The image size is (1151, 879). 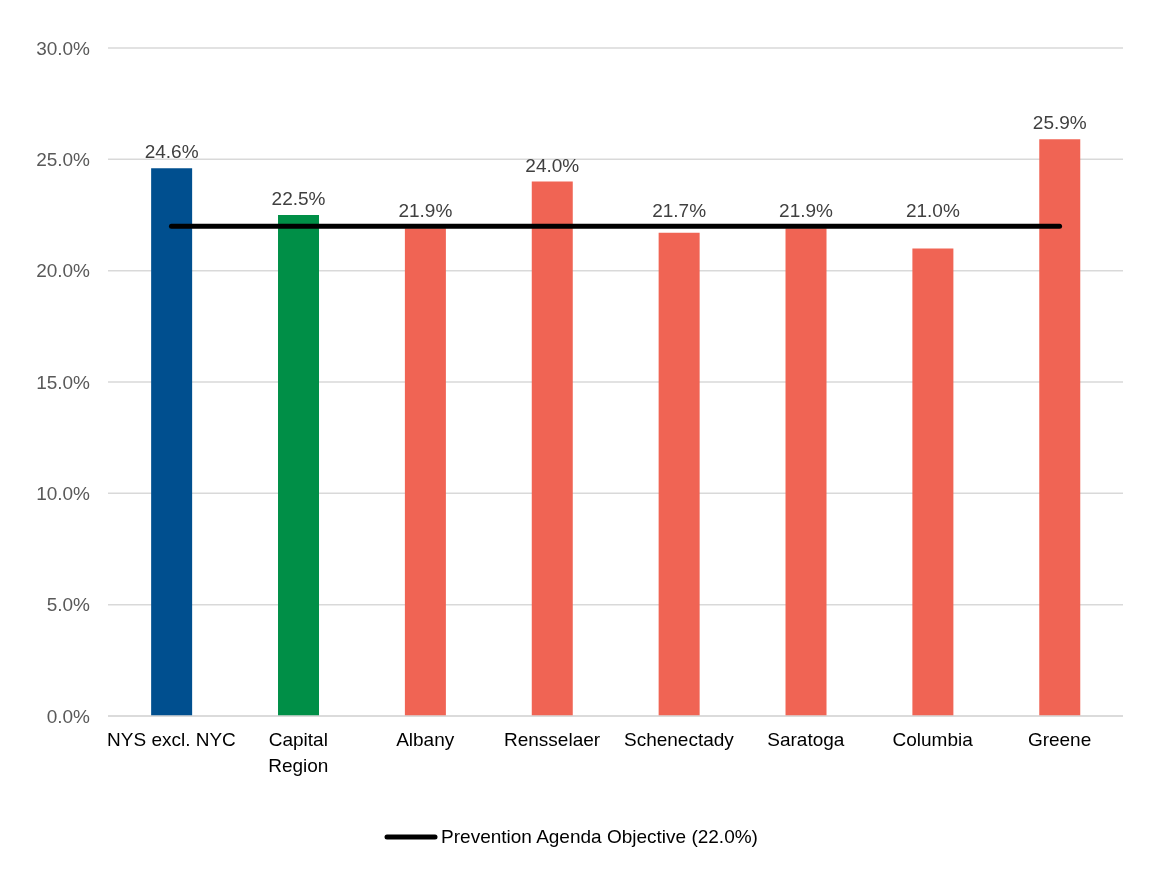 What do you see at coordinates (171, 152) in the screenshot?
I see `data-label: 24.6%` at bounding box center [171, 152].